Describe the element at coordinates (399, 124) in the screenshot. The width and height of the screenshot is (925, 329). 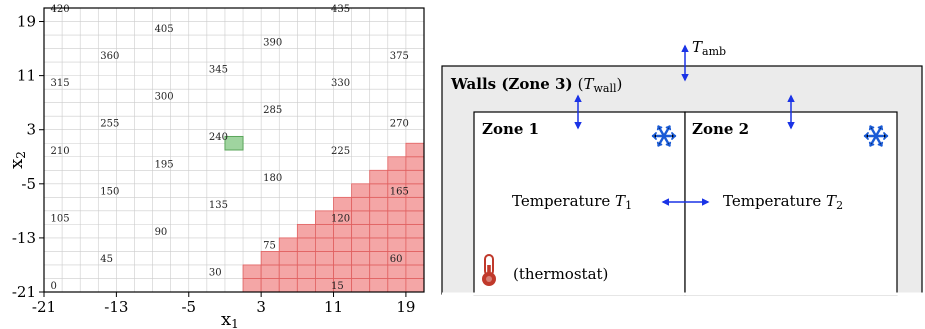
I see `region-label: 270` at that location.